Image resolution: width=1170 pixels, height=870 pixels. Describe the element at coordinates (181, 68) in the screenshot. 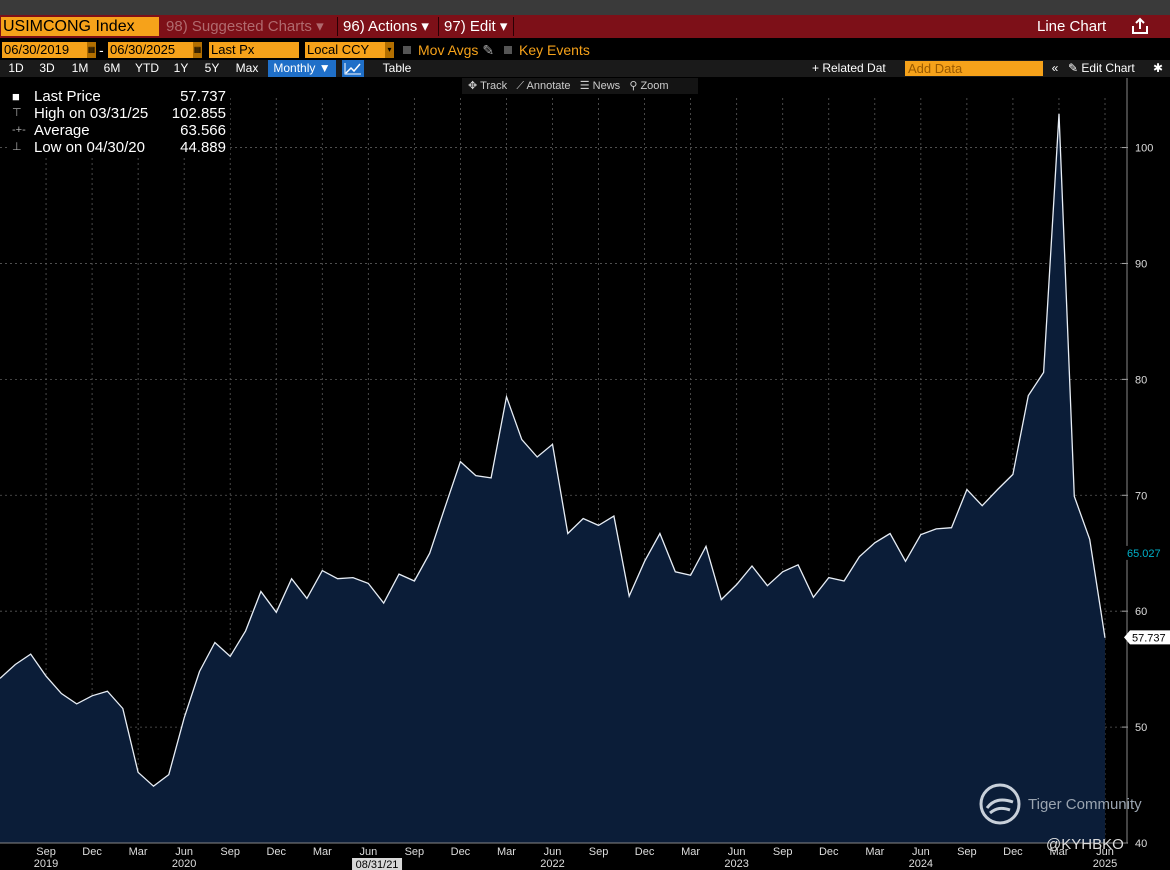

I see `timeframe-1y: 1Y` at that location.